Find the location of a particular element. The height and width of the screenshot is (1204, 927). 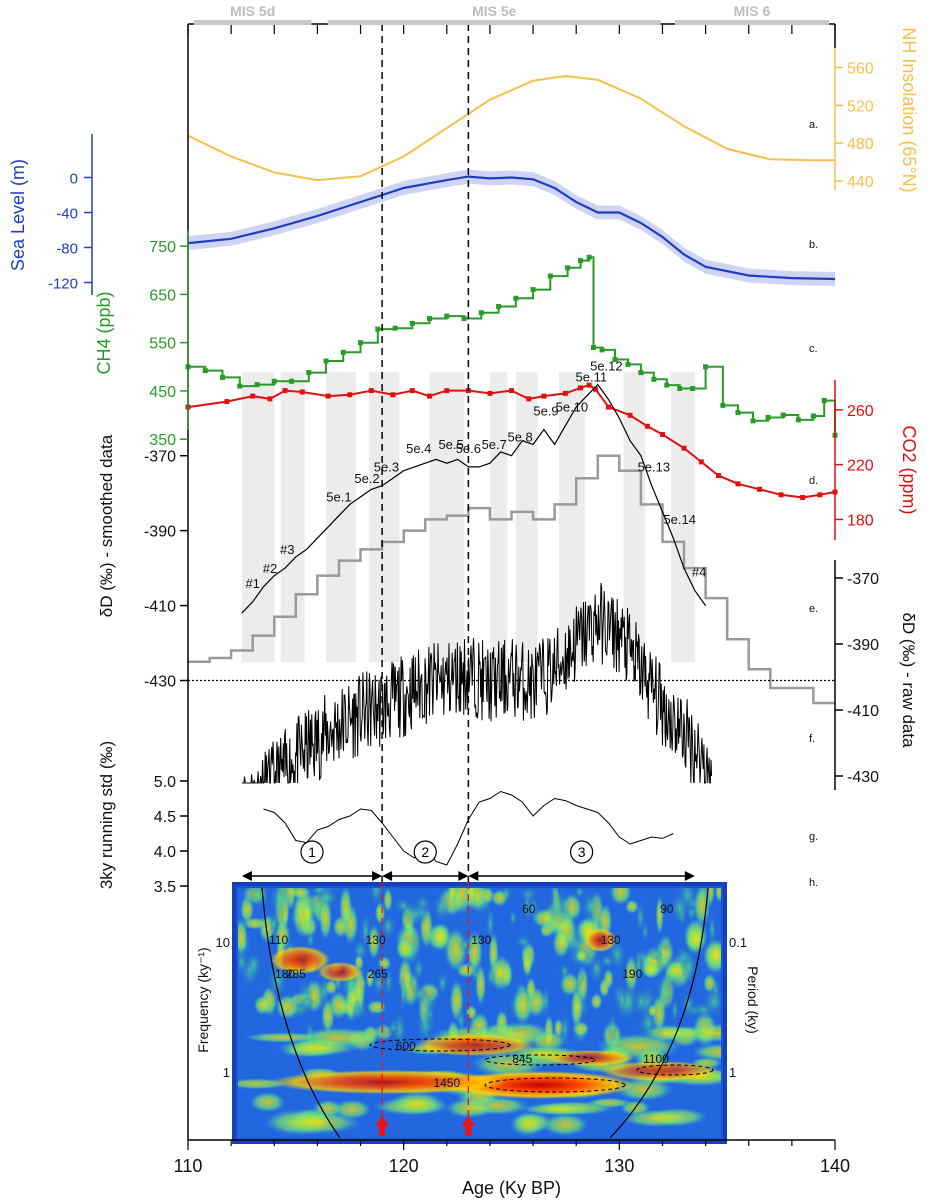

y-tick-label: -410 is located at coordinates (160, 607).